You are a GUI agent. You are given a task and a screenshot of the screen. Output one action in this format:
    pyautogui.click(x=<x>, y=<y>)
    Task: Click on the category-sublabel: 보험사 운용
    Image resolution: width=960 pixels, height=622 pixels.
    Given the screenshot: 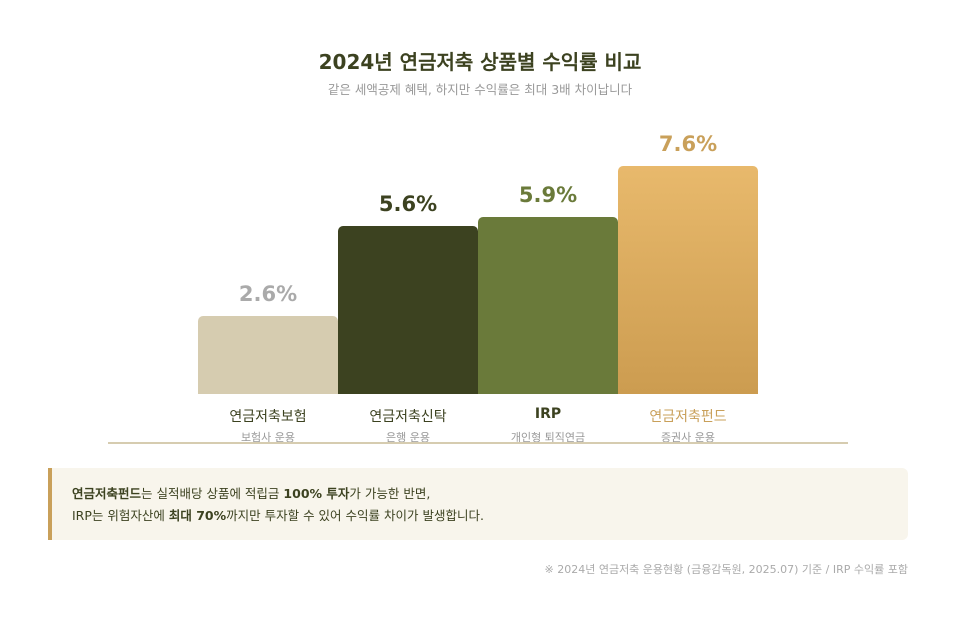 What is the action you would take?
    pyautogui.click(x=268, y=437)
    